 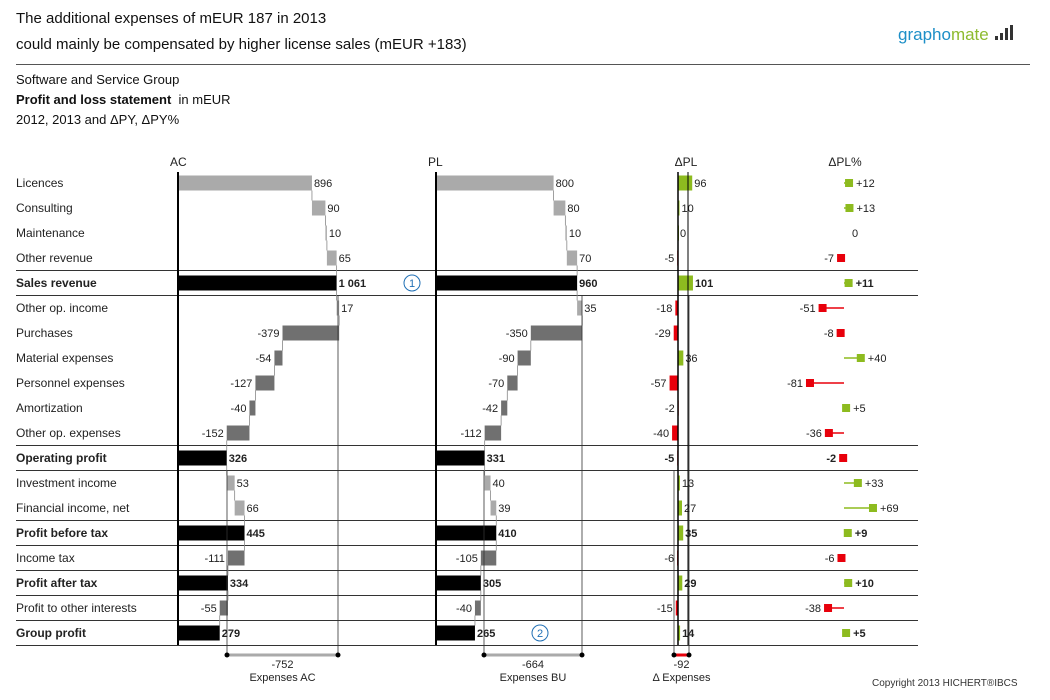 What do you see at coordinates (345, 259) in the screenshot?
I see `ac-value-label: 65` at bounding box center [345, 259].